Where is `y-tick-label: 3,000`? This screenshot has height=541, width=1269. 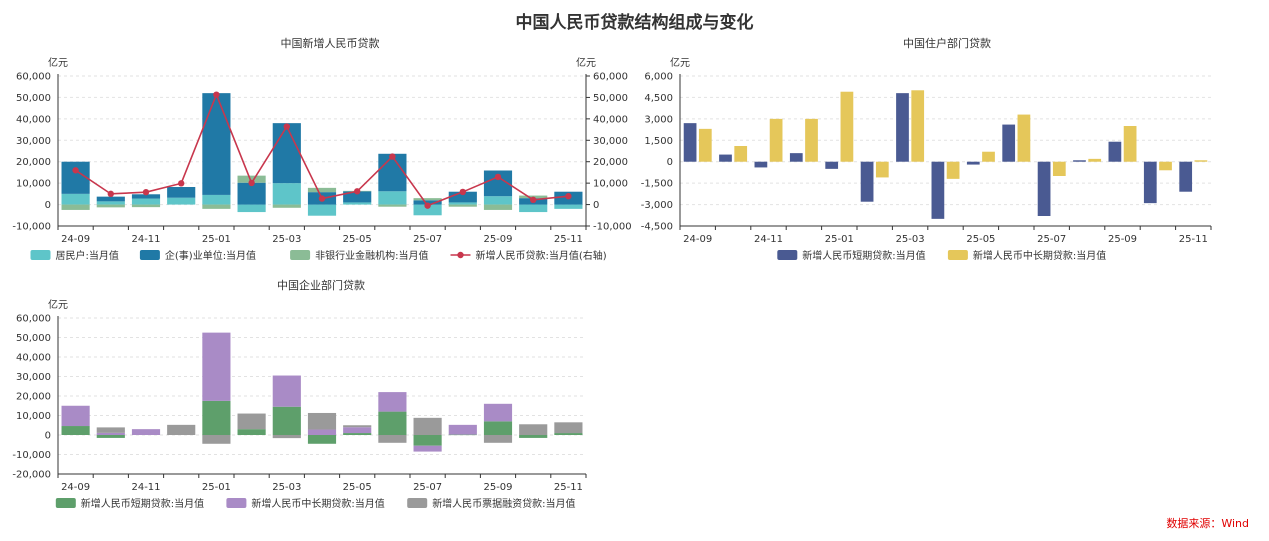
y-tick-label: 3,000 is located at coordinates (658, 119).